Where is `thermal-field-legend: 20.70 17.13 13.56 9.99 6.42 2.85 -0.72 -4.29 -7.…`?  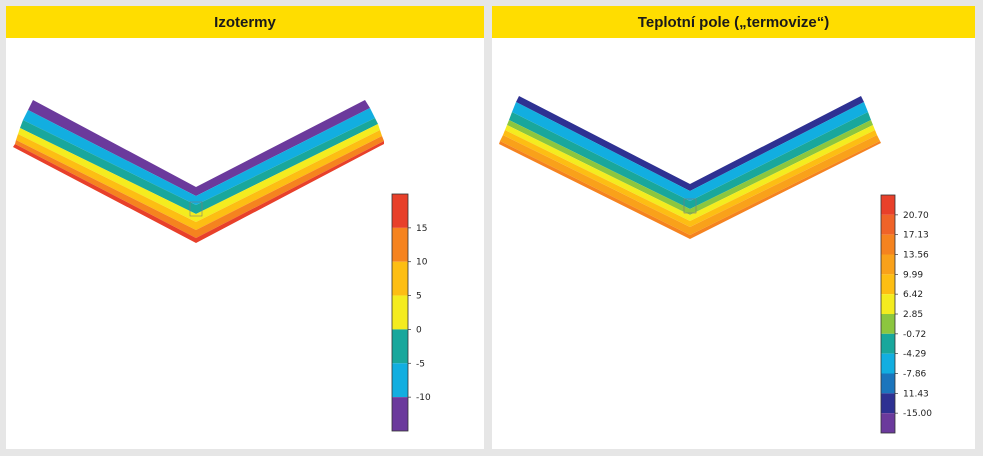 thermal-field-legend: 20.70 17.13 13.56 9.99 6.42 2.85 -0.72 -4.29 -7.… is located at coordinates (906, 314).